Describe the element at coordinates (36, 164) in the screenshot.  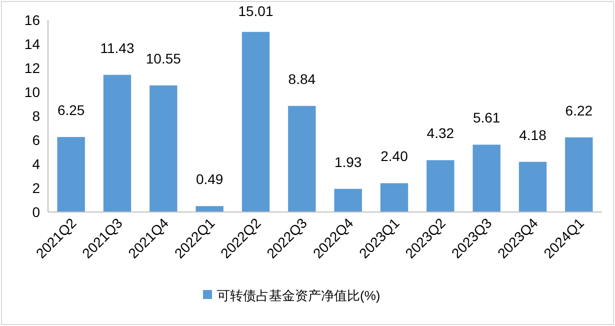
I see `y-tick-label: 4` at that location.